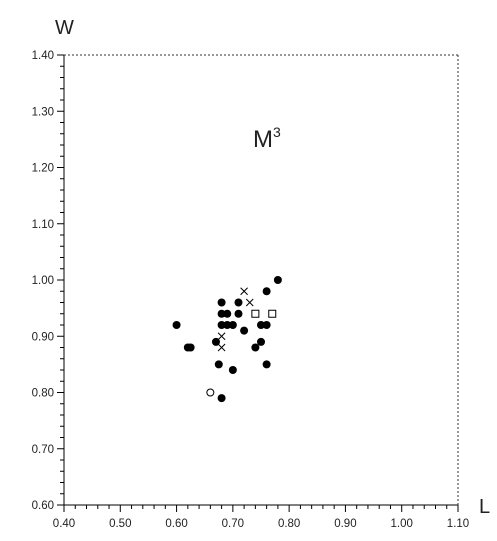 The image size is (497, 541). What do you see at coordinates (43, 337) in the screenshot?
I see `y-tick-label: 0.90` at bounding box center [43, 337].